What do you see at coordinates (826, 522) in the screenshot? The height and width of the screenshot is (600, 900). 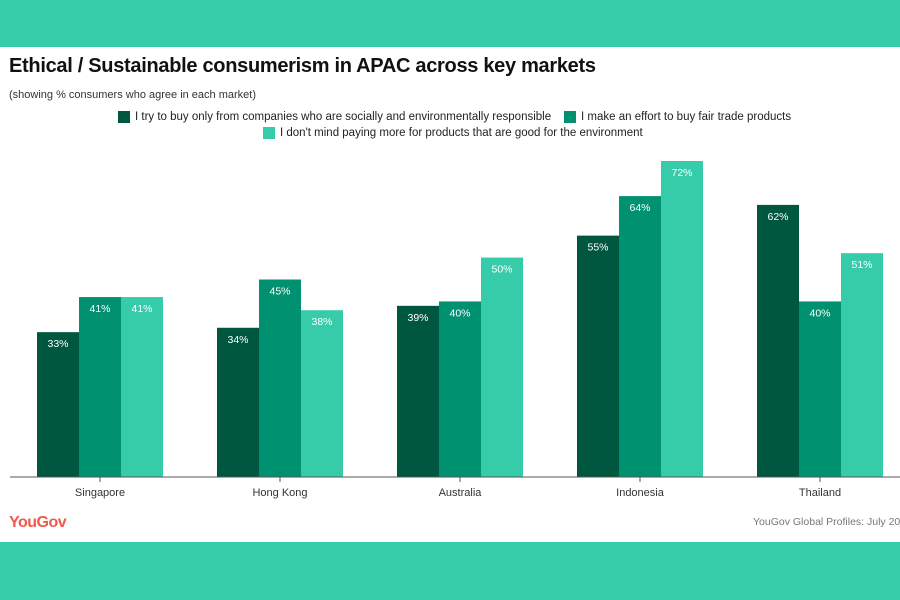 I see `source-note: YouGov Global Profiles: July 20` at bounding box center [826, 522].